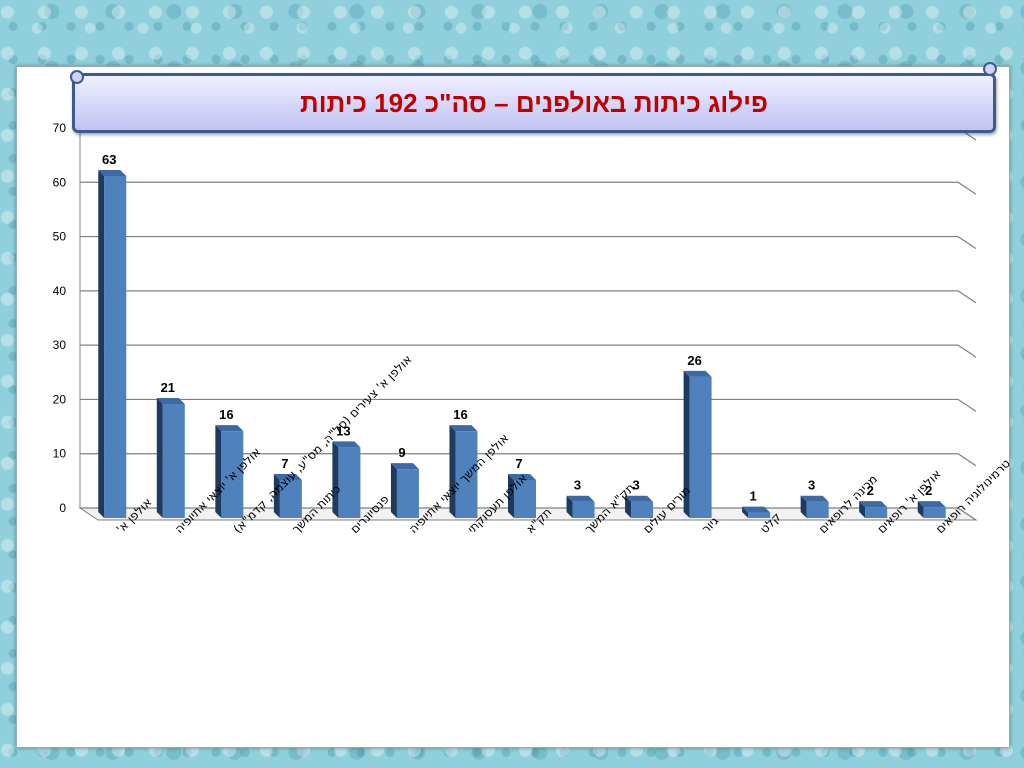 The width and height of the screenshot is (1024, 768). What do you see at coordinates (973, 496) in the screenshot?
I see `x-category-label: טרמינולוגיה רופאים` at bounding box center [973, 496].